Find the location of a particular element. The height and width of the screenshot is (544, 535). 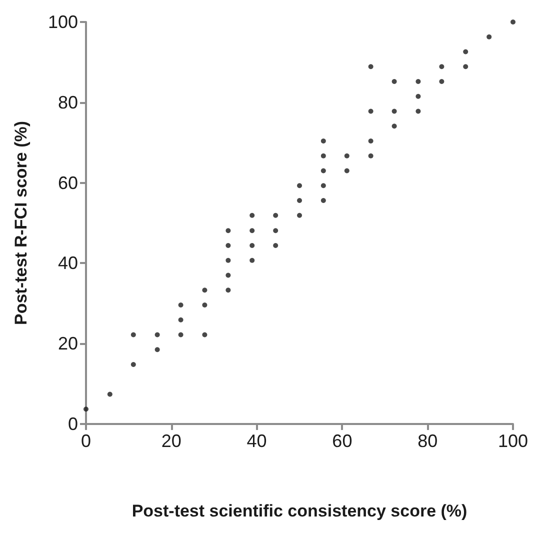

y-tick-label: 100 is located at coordinates (63, 22).